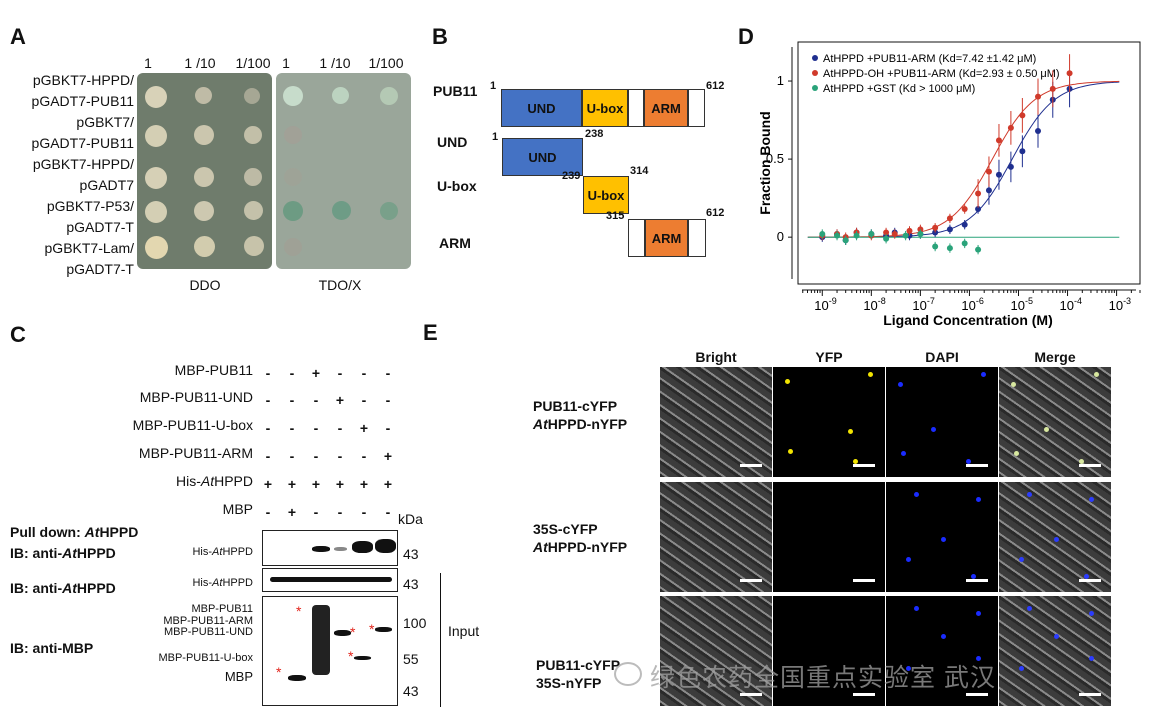  I want to click on dilution-label: 1, so click(286, 63).